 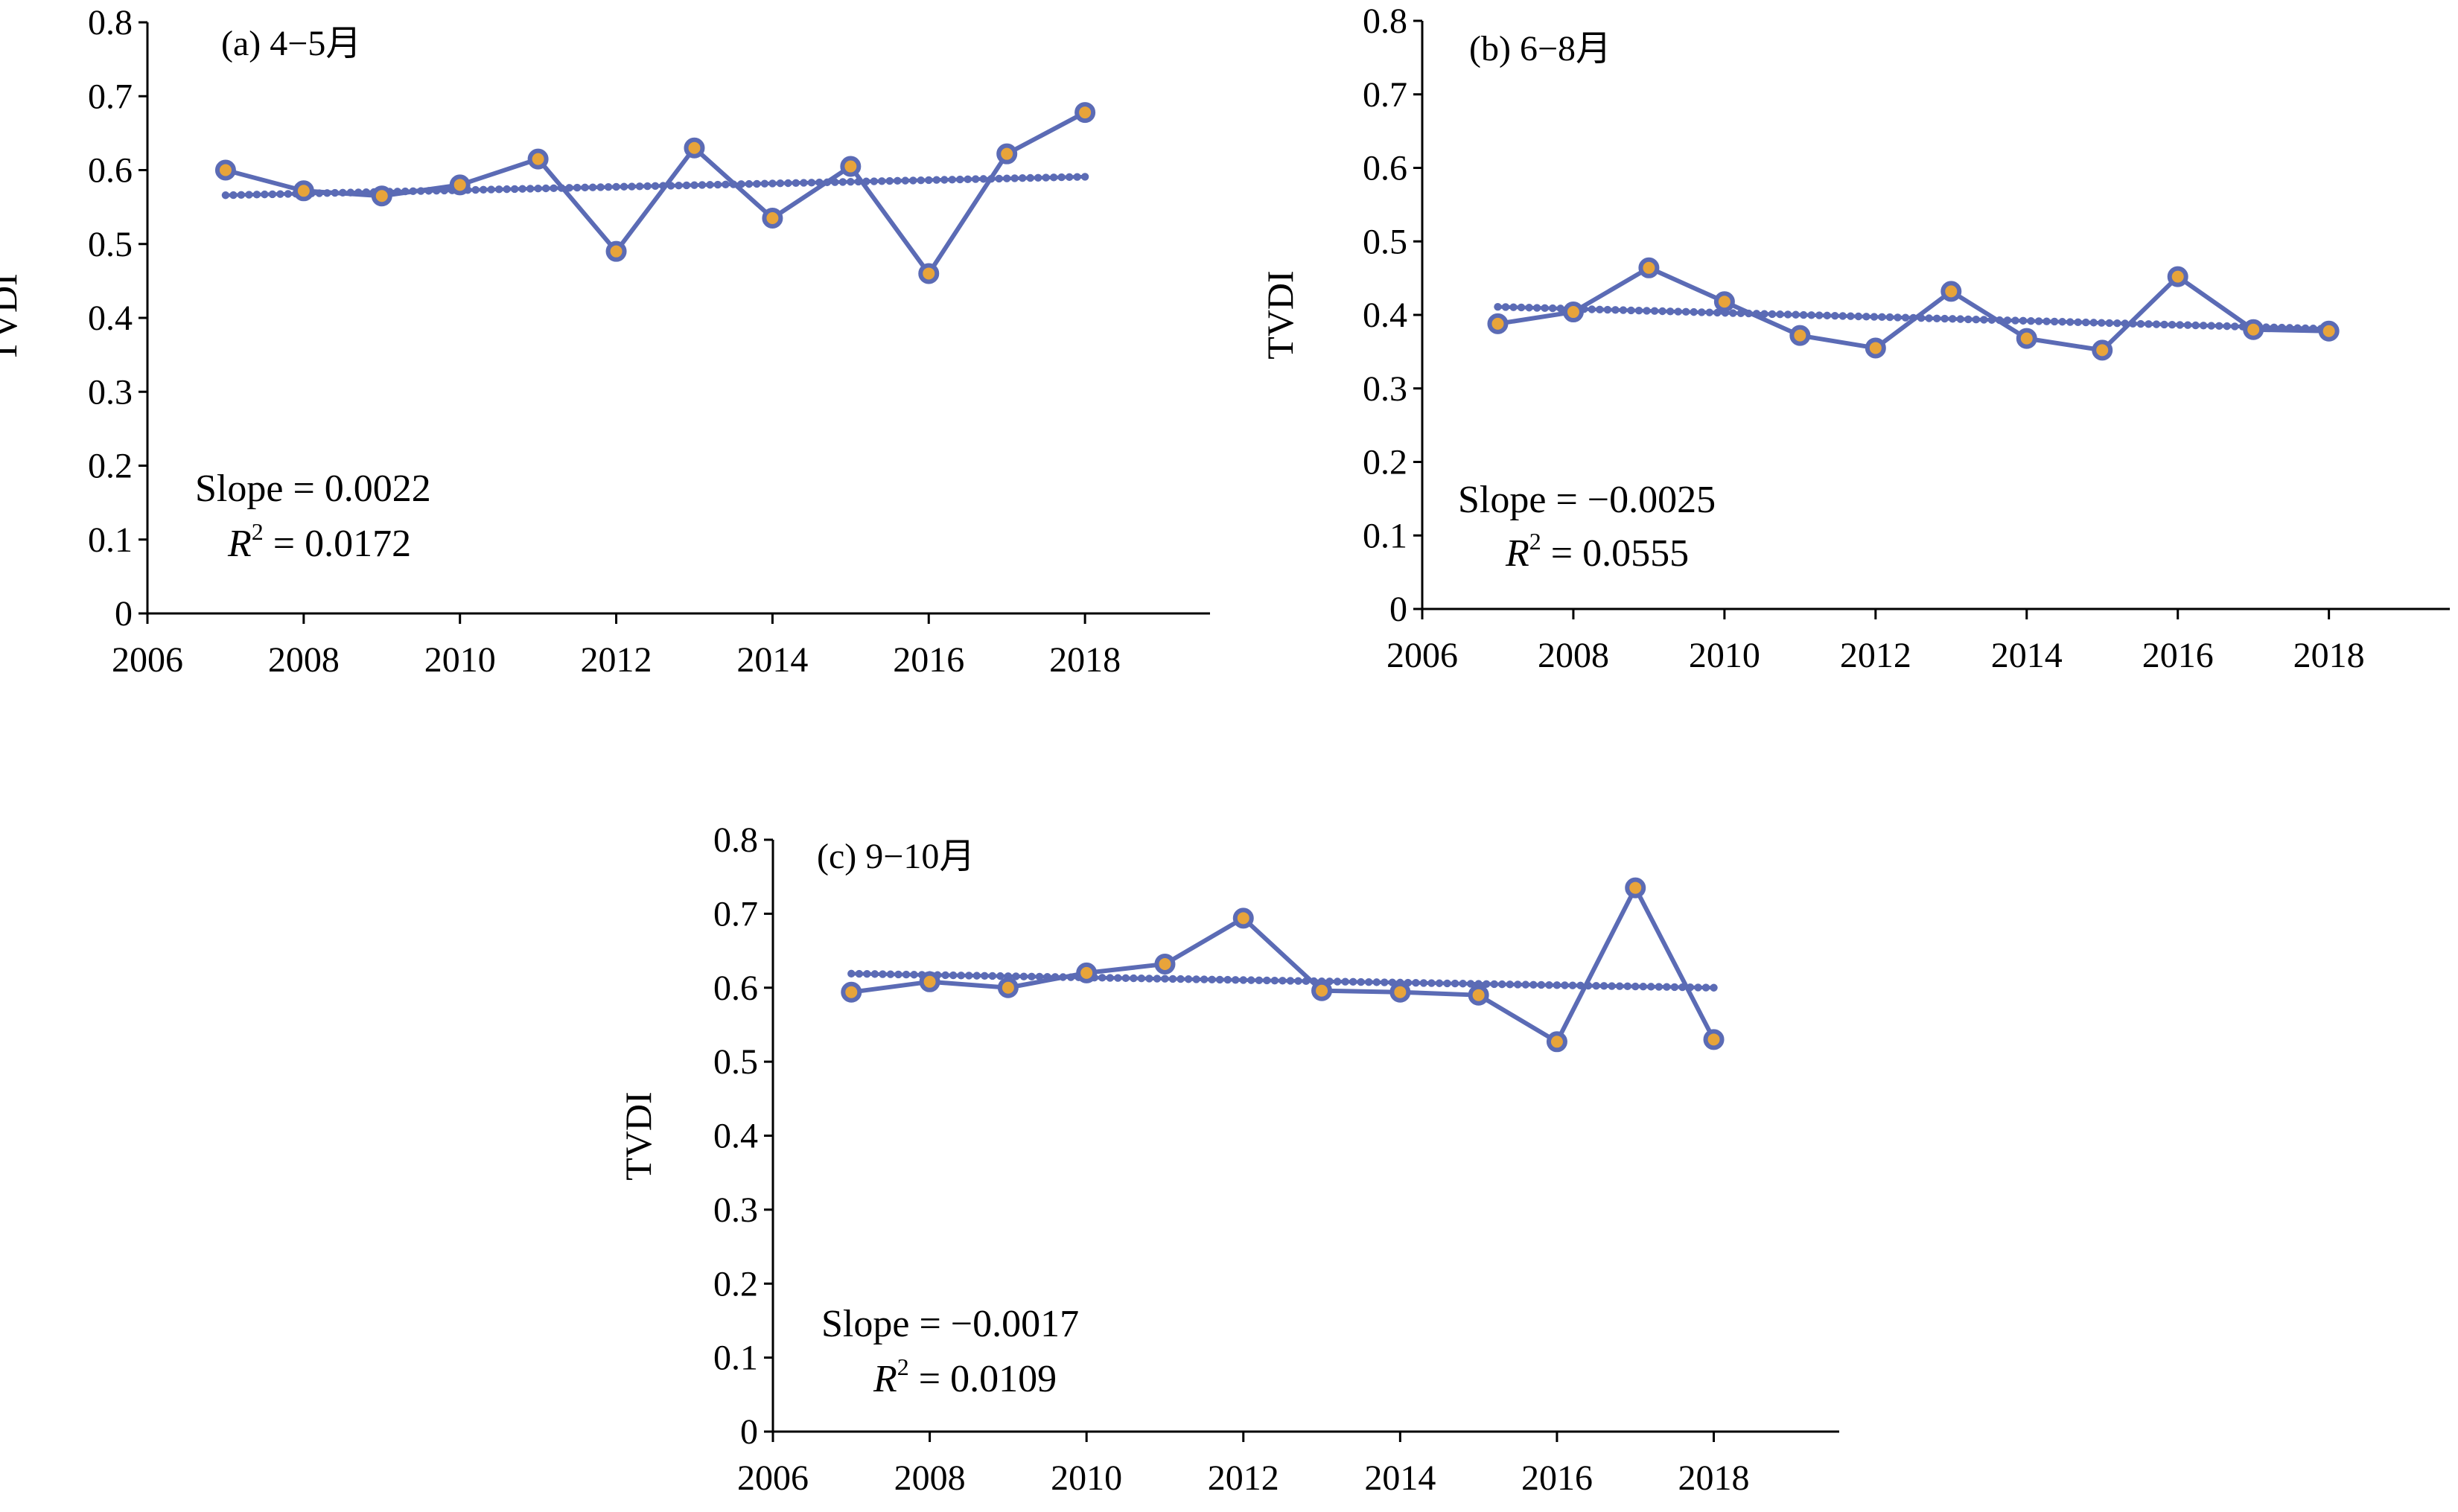 I want to click on r2-annotation: R2 = 0.0172, so click(x=319, y=541).